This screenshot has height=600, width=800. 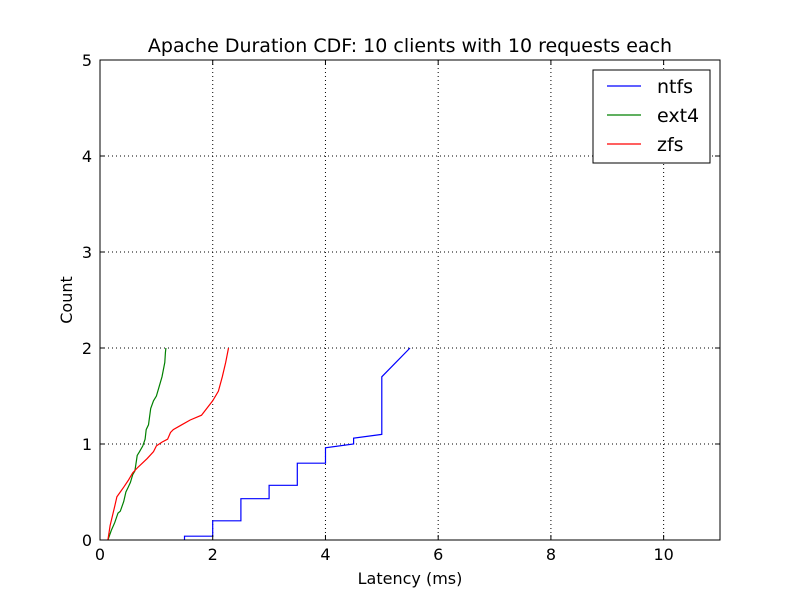 I want to click on x-tick-label: 2, so click(x=213, y=554).